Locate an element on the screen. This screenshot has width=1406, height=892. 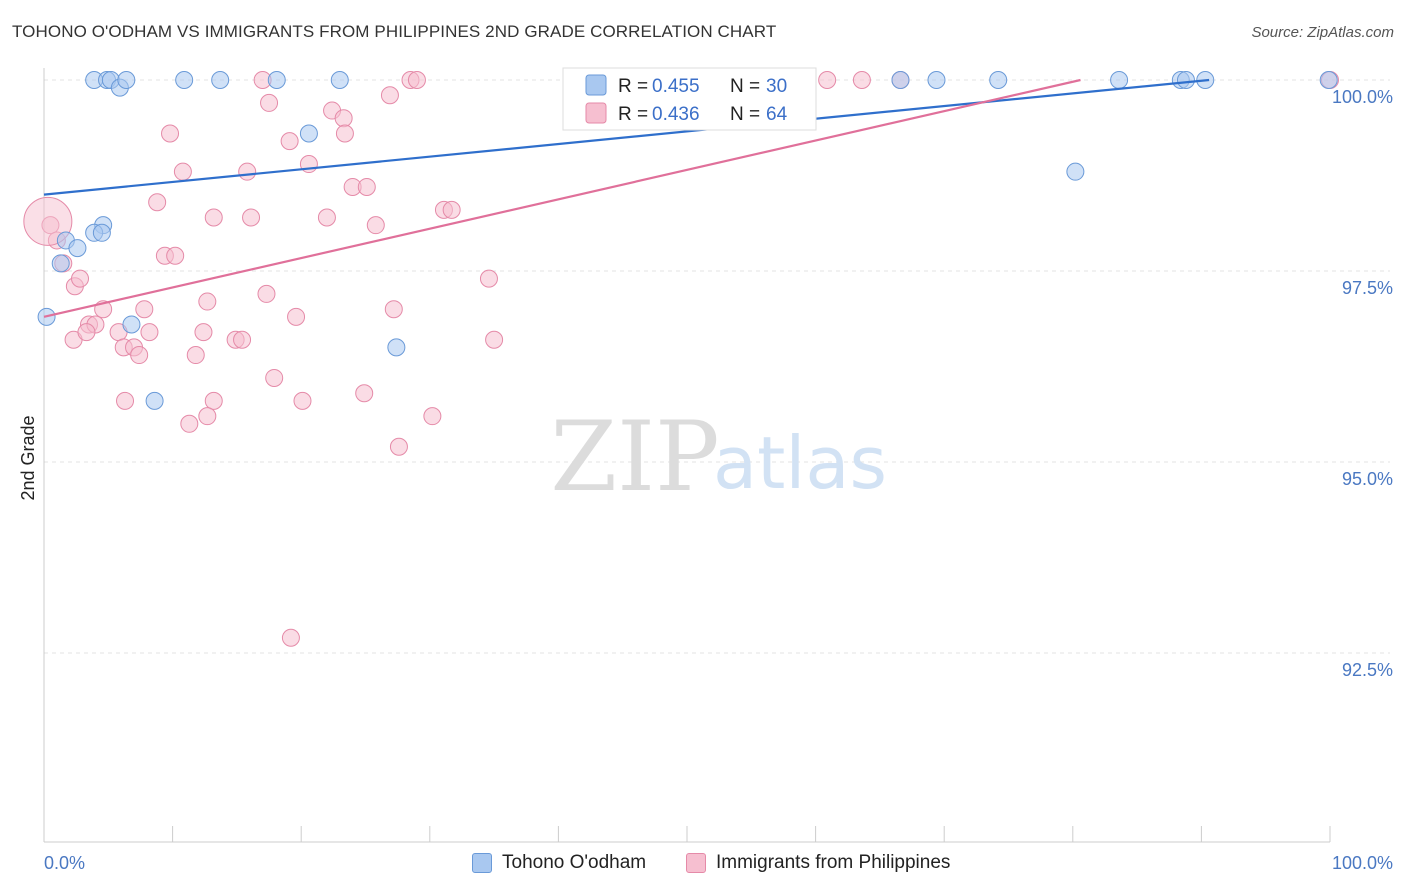
legend-n-label-blue: N = is located at coordinates (745, 86).